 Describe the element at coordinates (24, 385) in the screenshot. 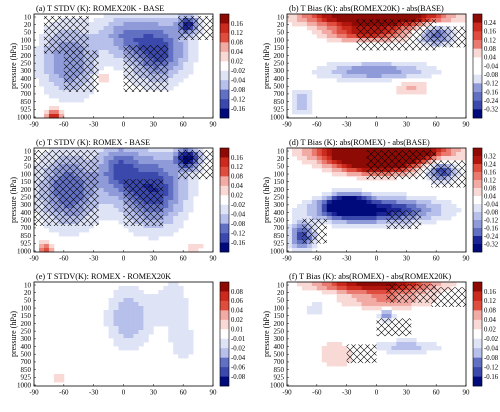

I see `y-tick-label: 1000` at that location.